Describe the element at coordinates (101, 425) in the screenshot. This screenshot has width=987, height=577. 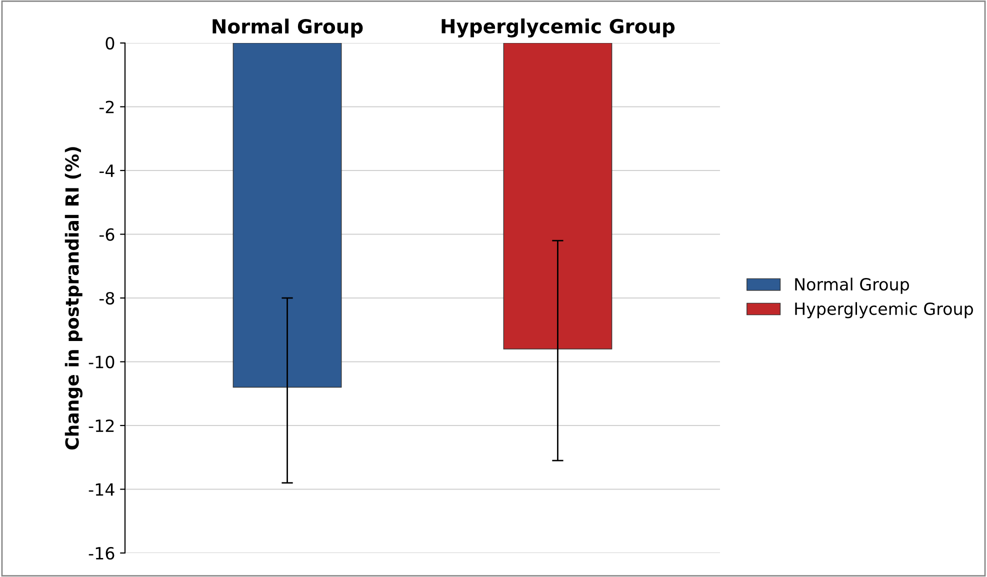
I see `y-tick-label: -12` at that location.